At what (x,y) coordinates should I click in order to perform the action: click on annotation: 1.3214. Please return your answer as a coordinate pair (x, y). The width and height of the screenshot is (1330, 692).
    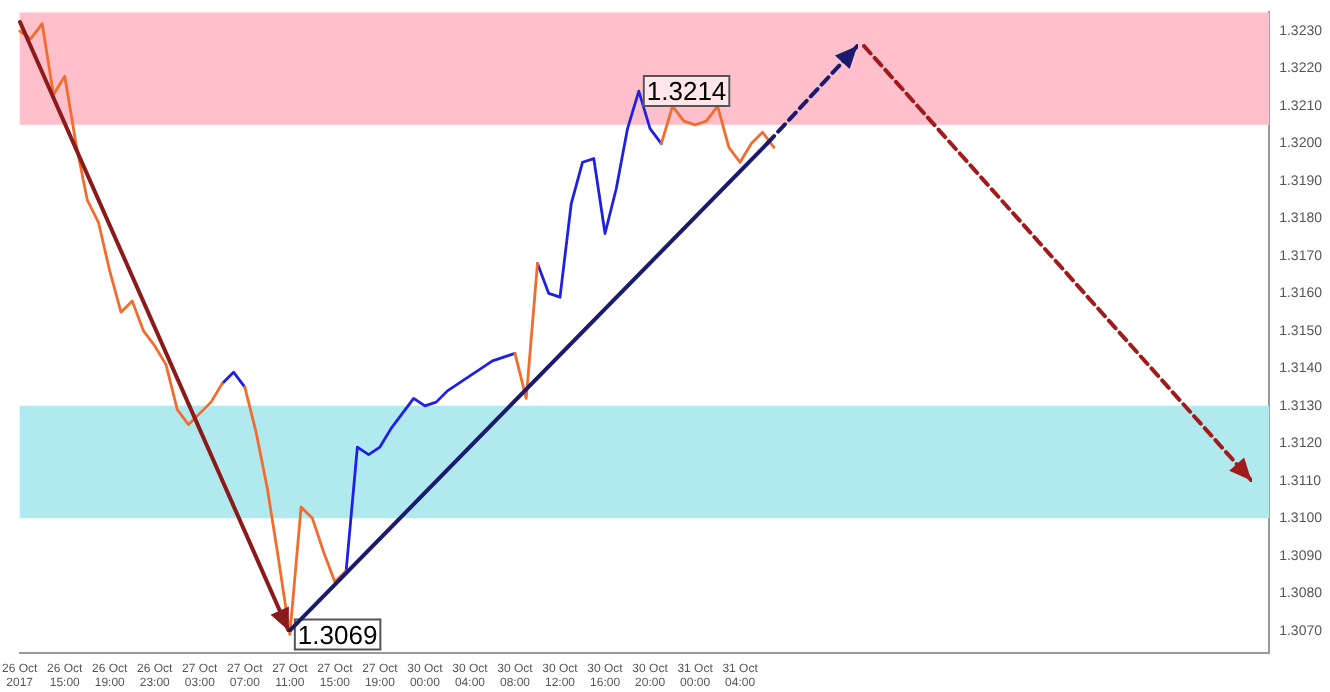
    Looking at the image, I should click on (686, 91).